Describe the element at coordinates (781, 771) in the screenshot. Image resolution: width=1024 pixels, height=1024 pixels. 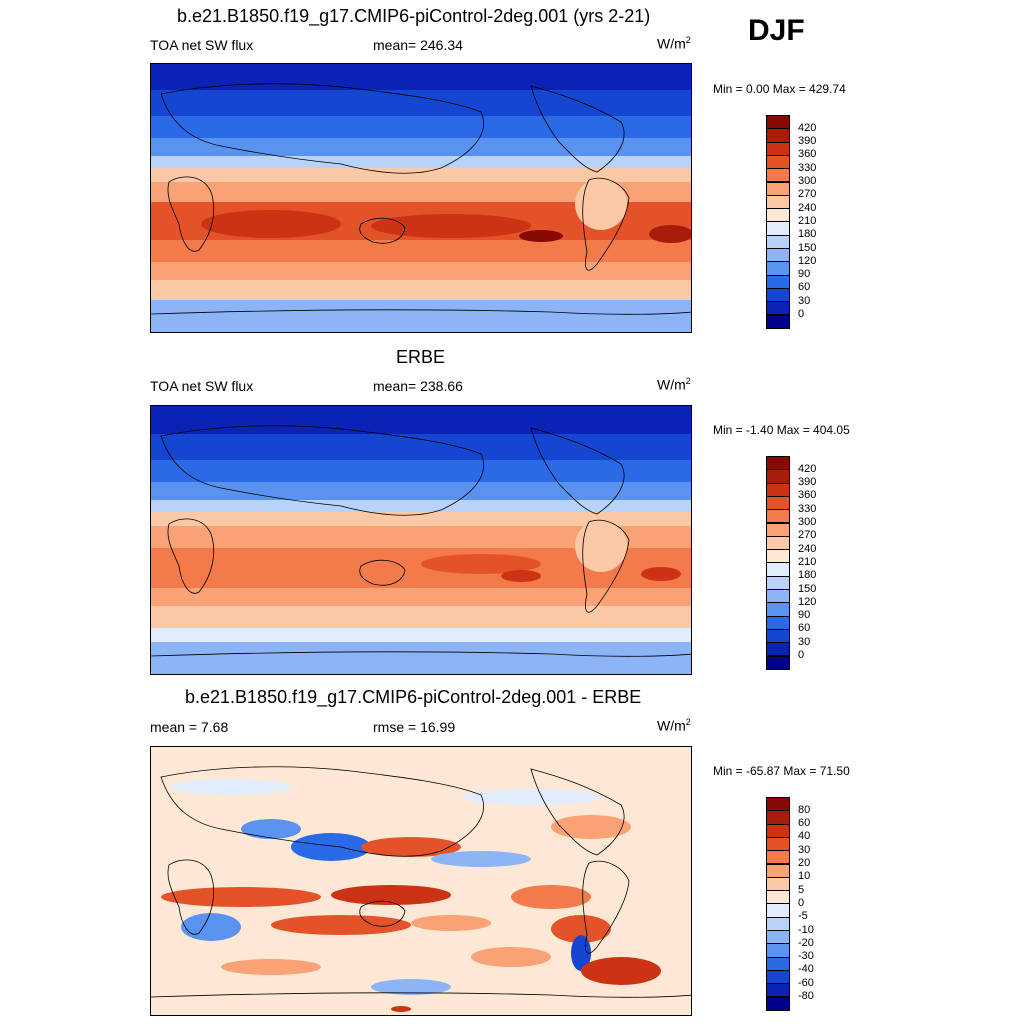
I see `panel-3-minmax: Min = -65.87 Max = 71.50` at that location.